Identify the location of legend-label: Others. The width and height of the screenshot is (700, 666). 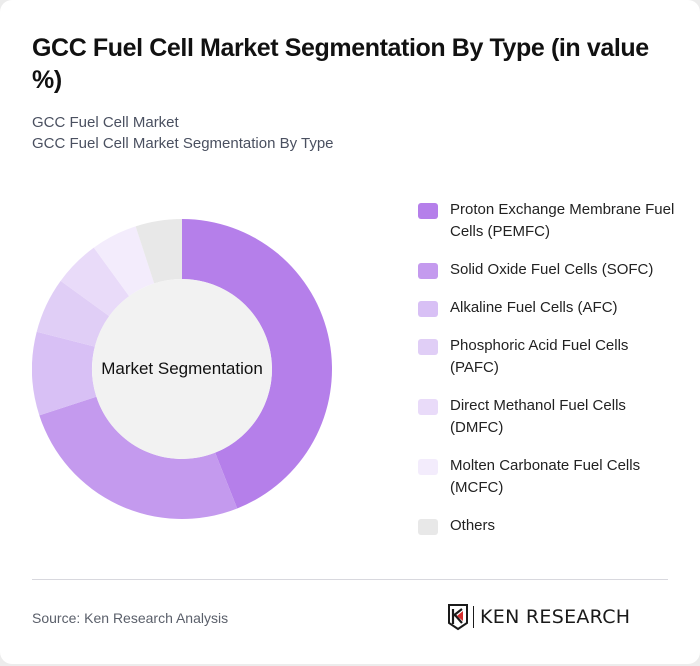
(473, 525).